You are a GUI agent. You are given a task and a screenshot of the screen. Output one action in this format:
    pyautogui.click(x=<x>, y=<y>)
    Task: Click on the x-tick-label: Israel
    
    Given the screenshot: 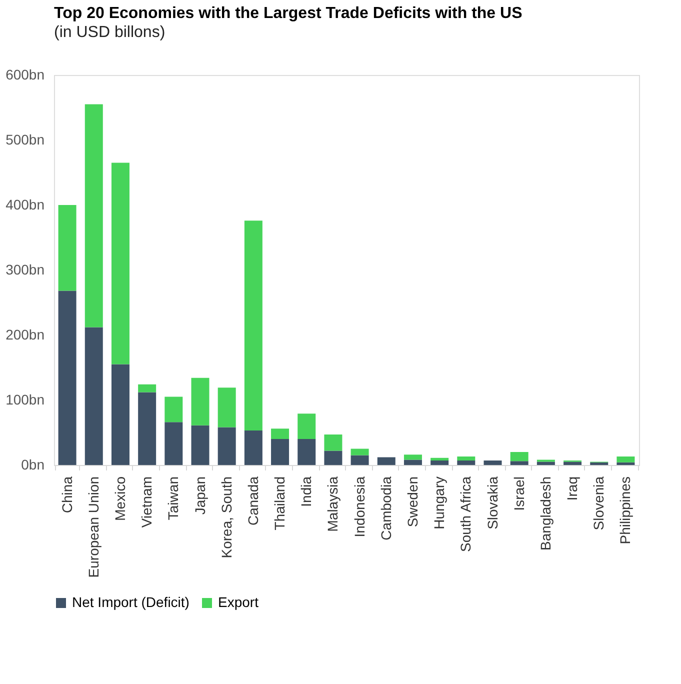 What is the action you would take?
    pyautogui.click(x=518, y=493)
    